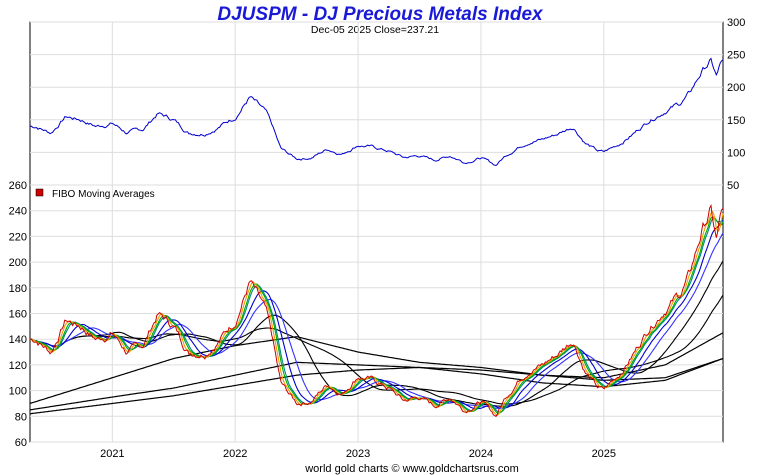 The height and width of the screenshot is (475, 760). I want to click on bottom-y-tick-label: 160, so click(18, 315).